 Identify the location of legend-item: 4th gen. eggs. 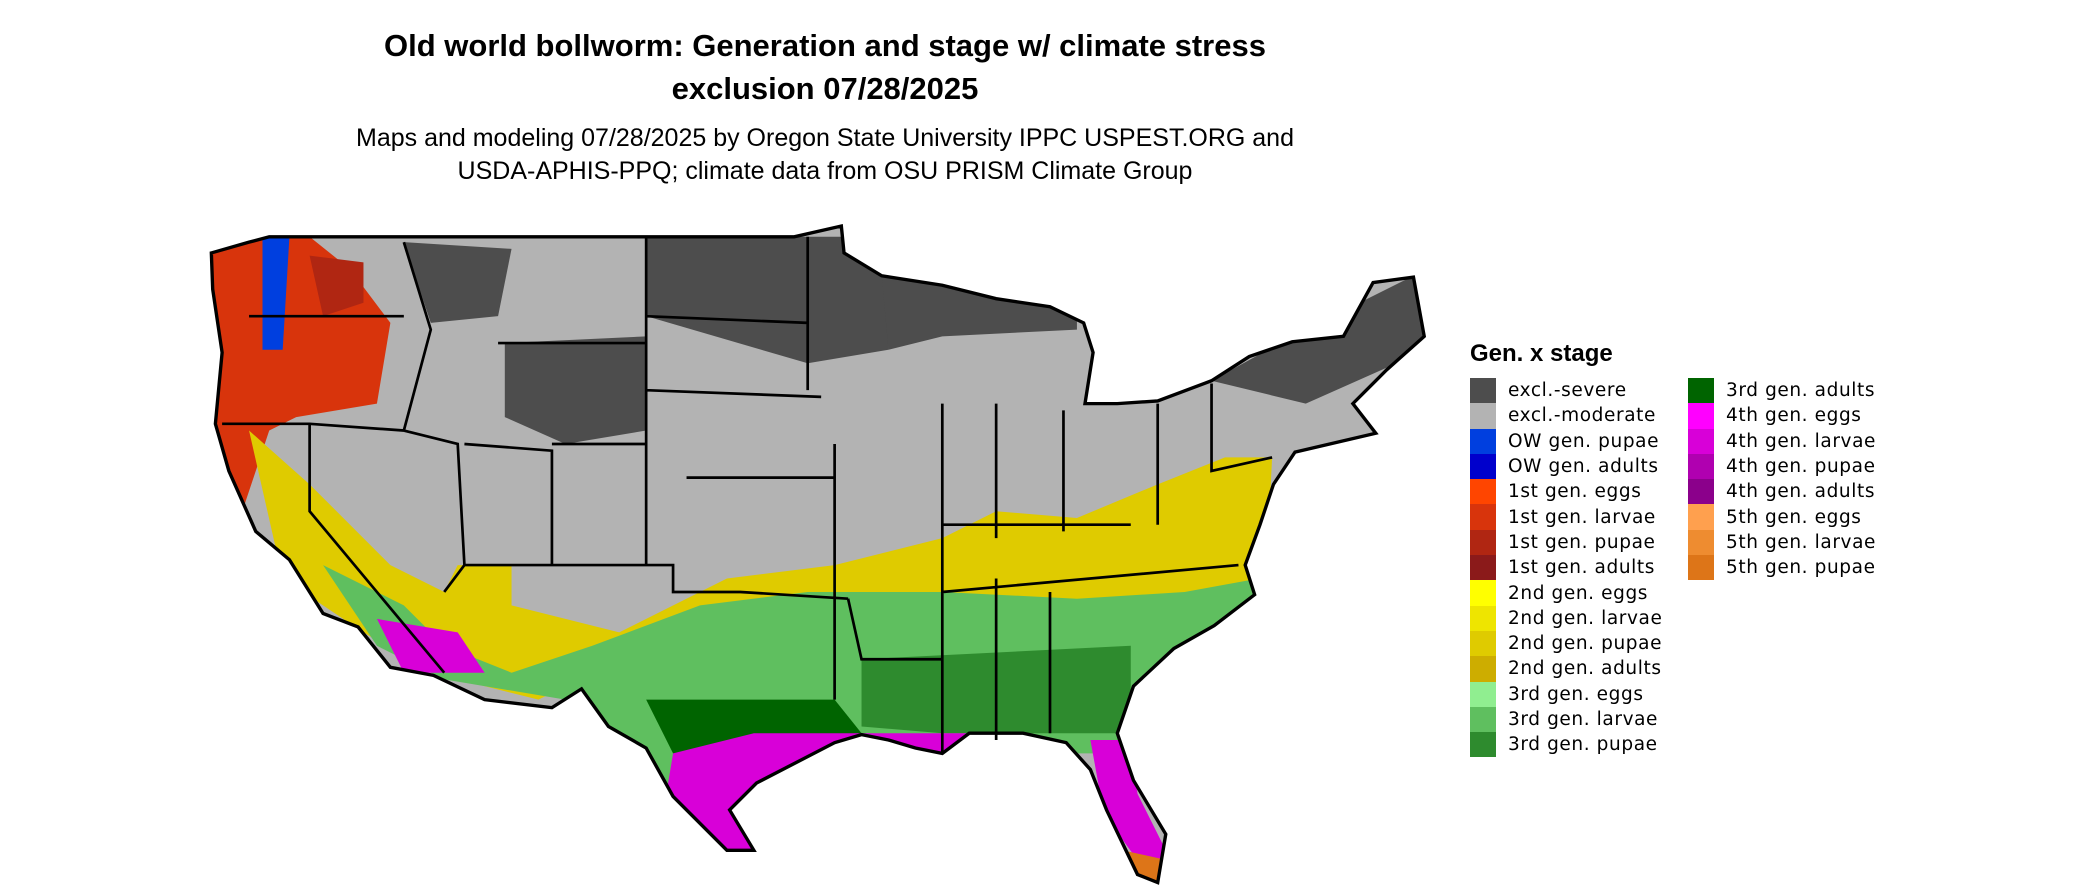
(1797, 416).